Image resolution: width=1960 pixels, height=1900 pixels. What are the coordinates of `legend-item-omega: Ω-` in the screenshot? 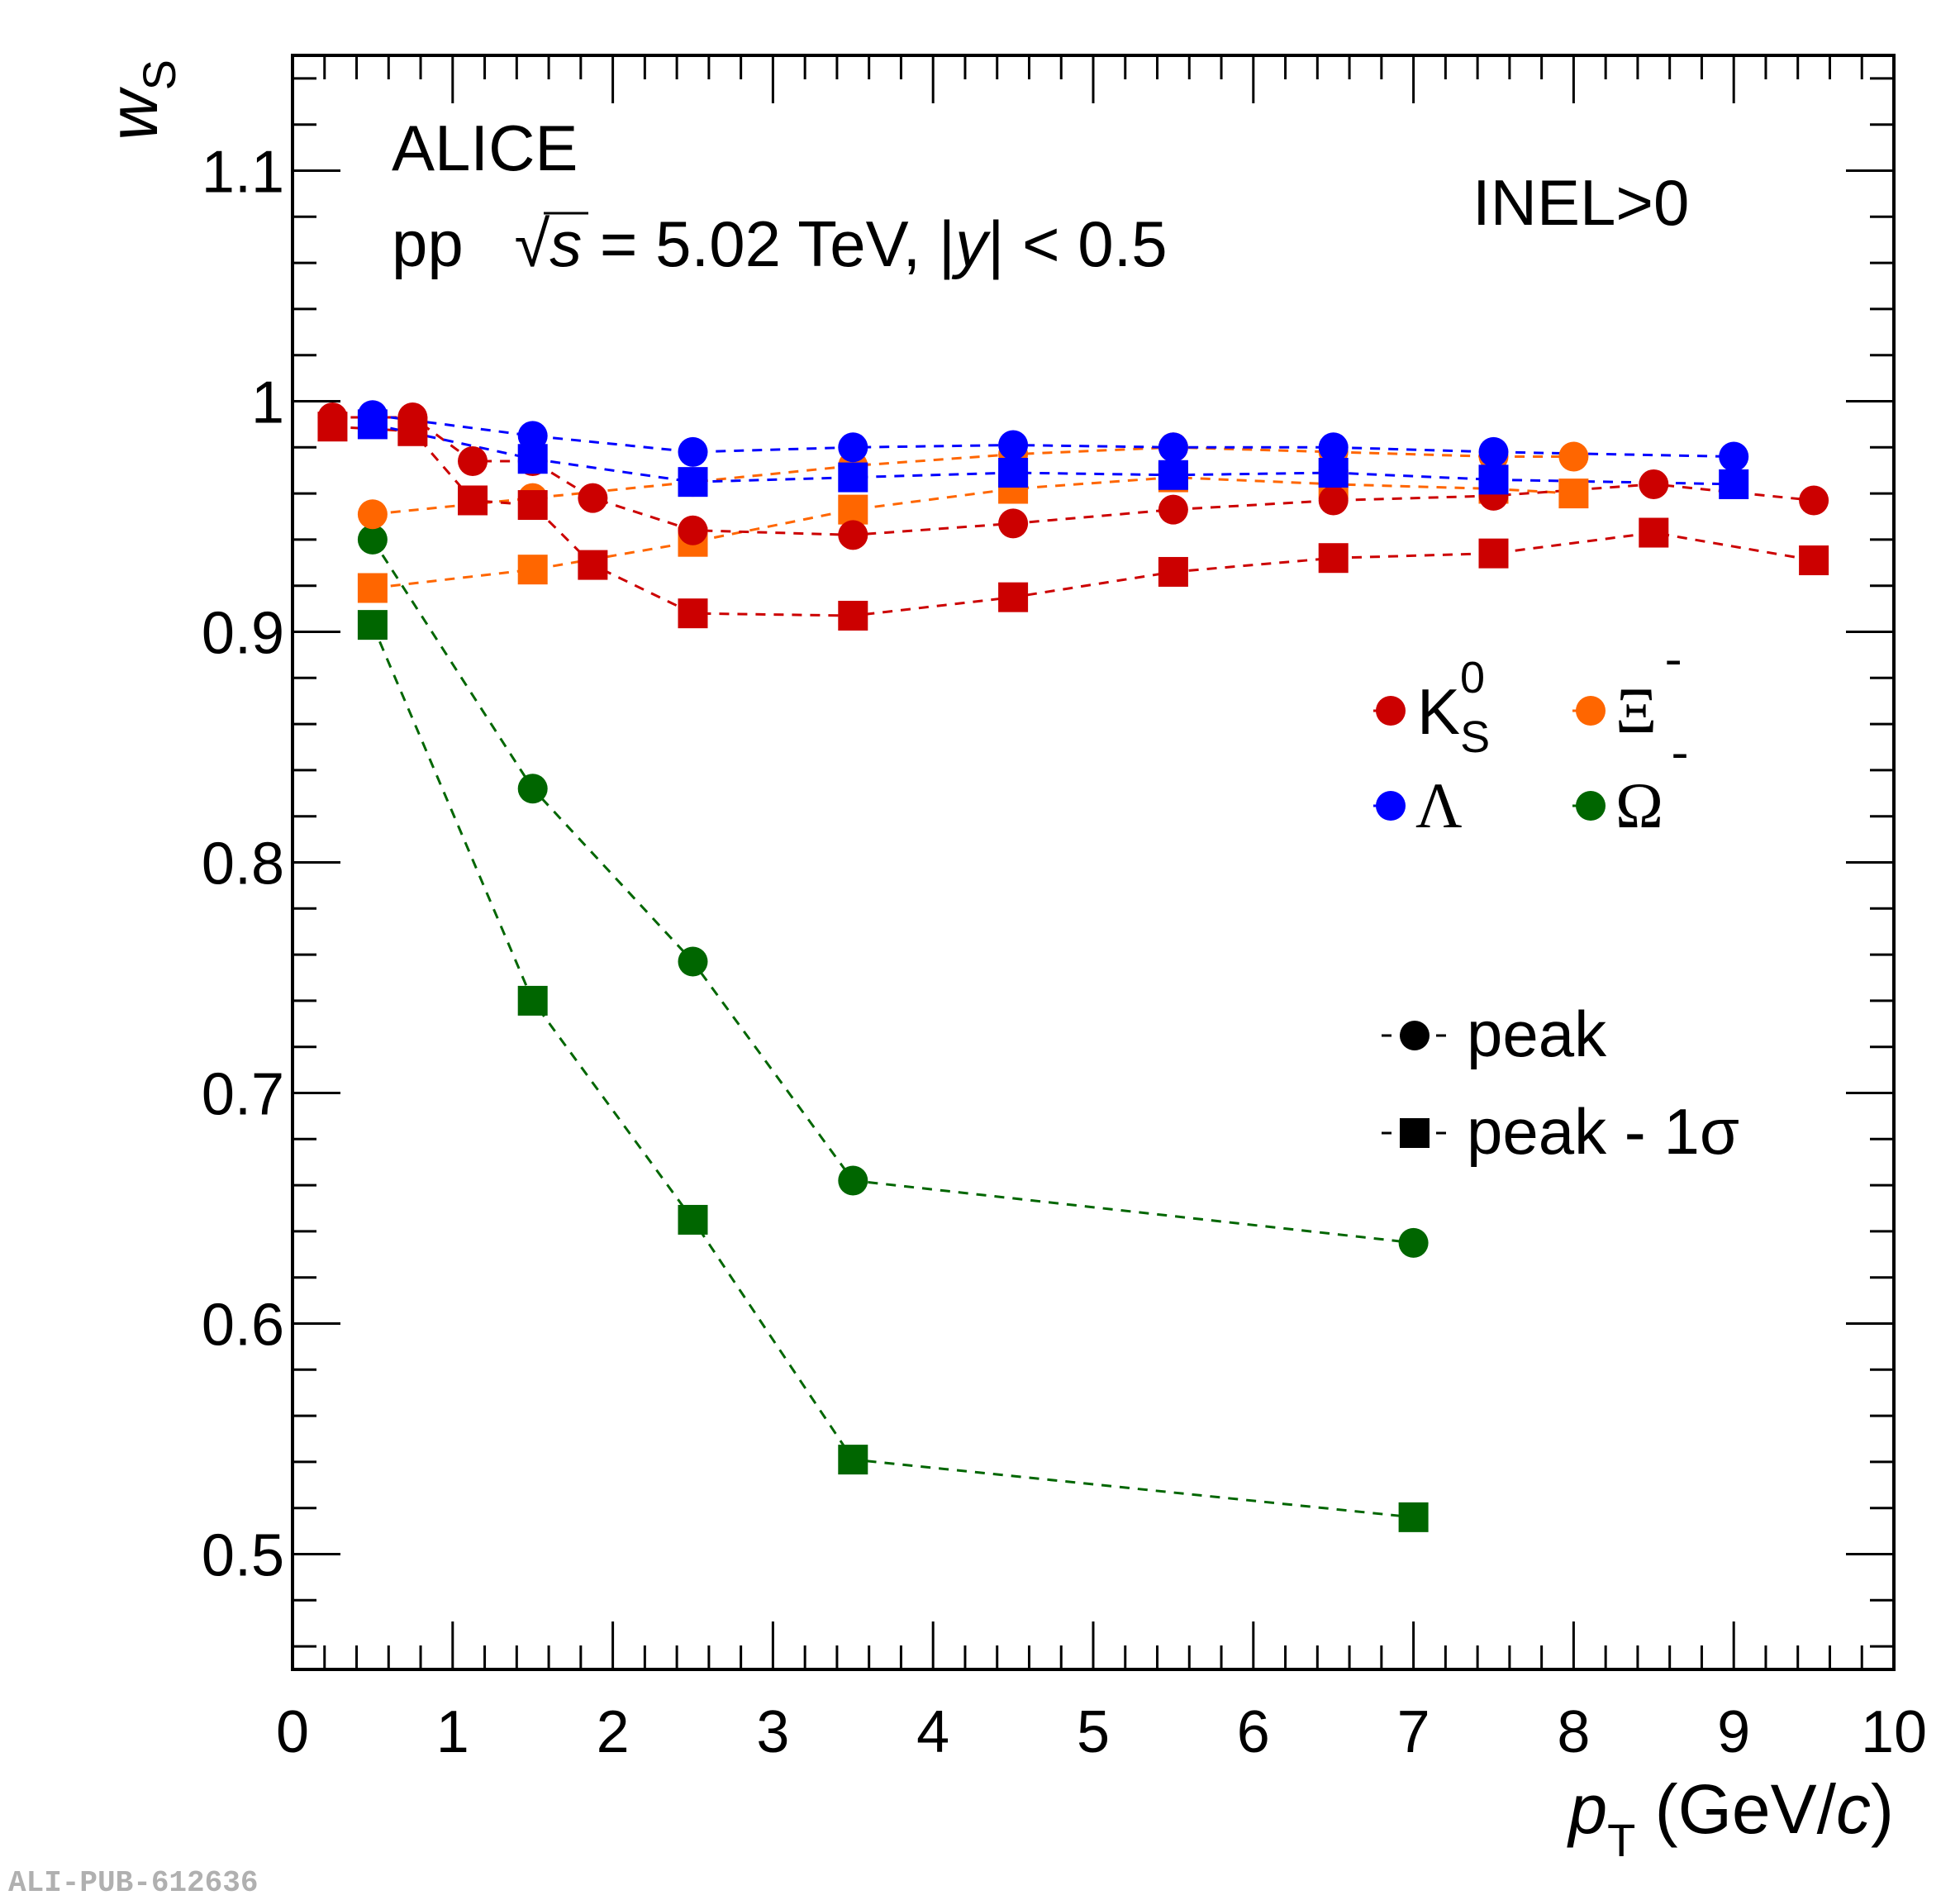 It's located at (1630, 782).